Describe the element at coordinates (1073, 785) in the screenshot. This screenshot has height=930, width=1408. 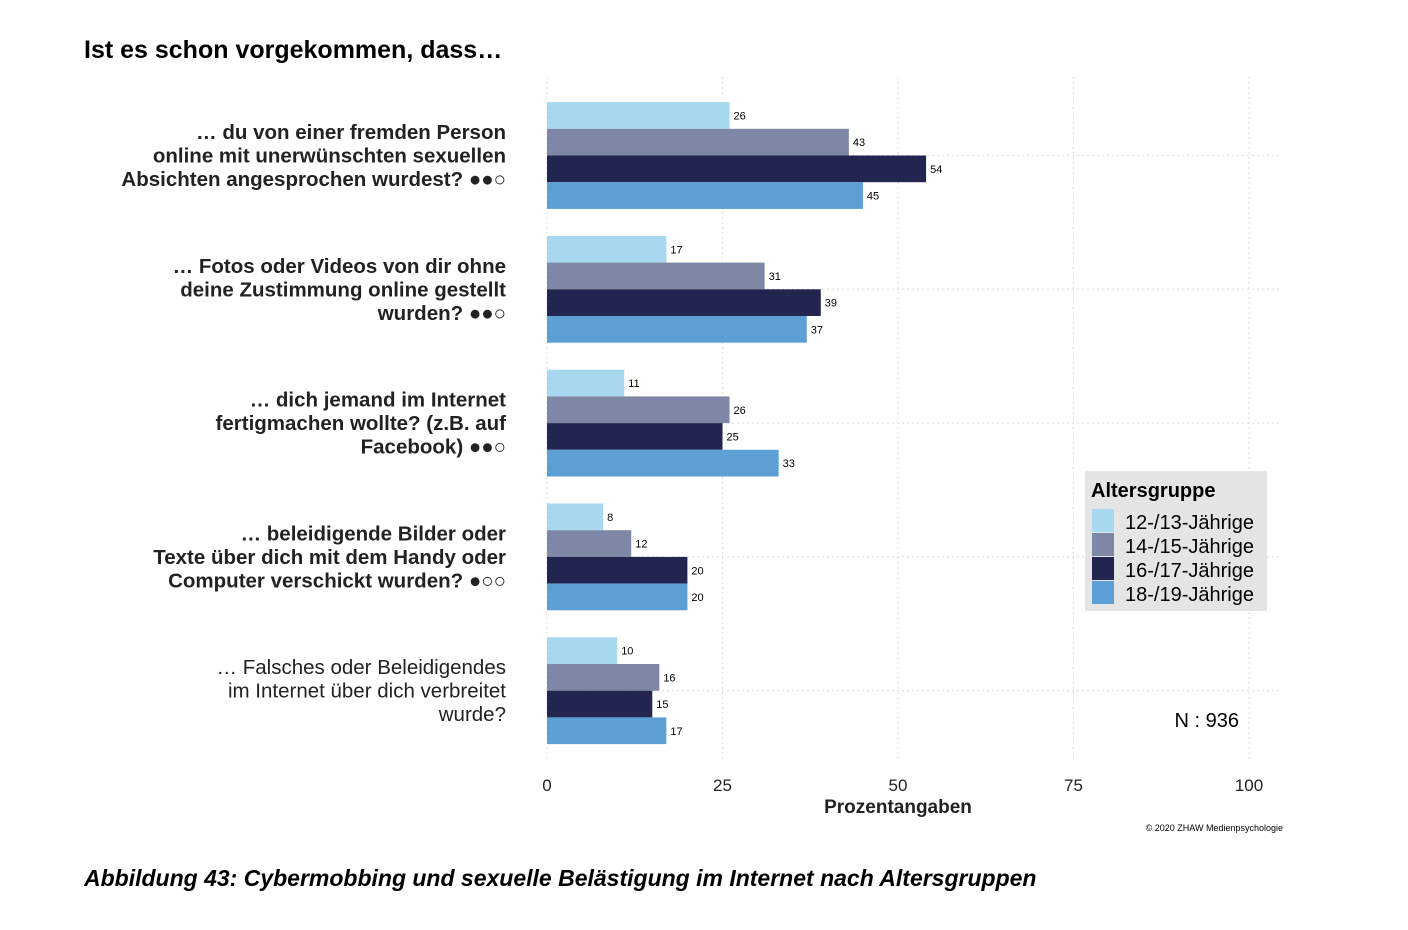
I see `x-tick-label: 75` at that location.